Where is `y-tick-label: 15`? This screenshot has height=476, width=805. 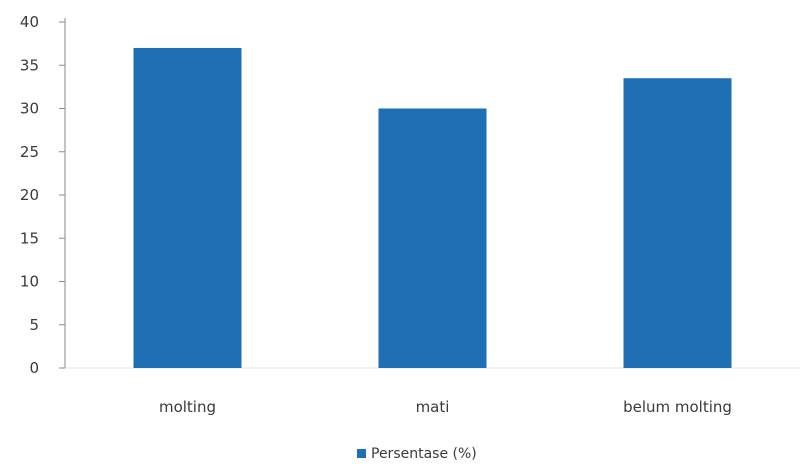
y-tick-label: 15 is located at coordinates (29, 238).